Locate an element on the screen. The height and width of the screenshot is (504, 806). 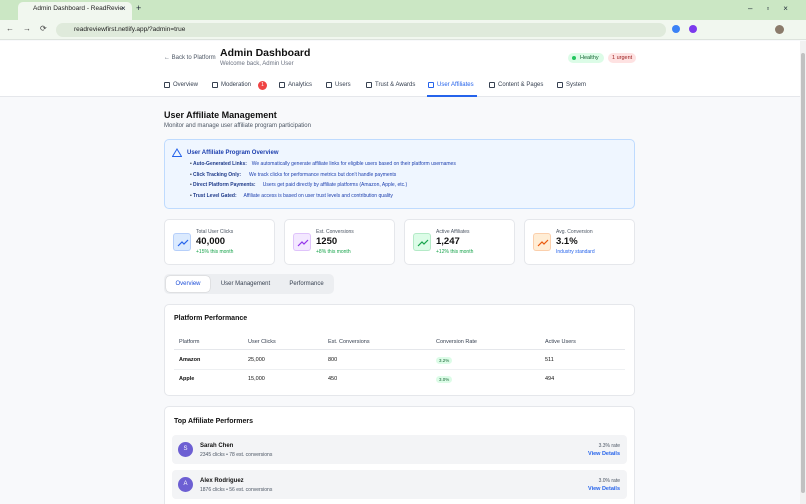
performer-name: Alex Rodriguez is located at coordinates (222, 481).